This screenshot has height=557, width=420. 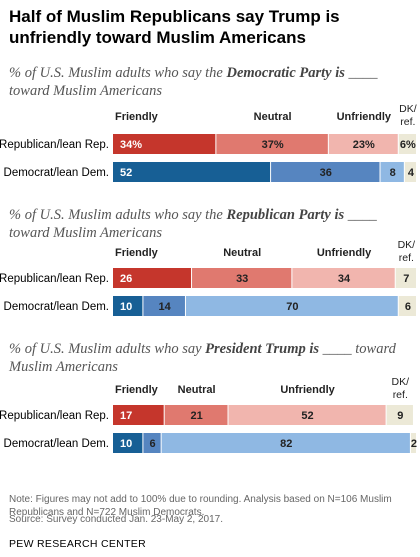 I want to click on data-label: 34%, so click(x=131, y=145).